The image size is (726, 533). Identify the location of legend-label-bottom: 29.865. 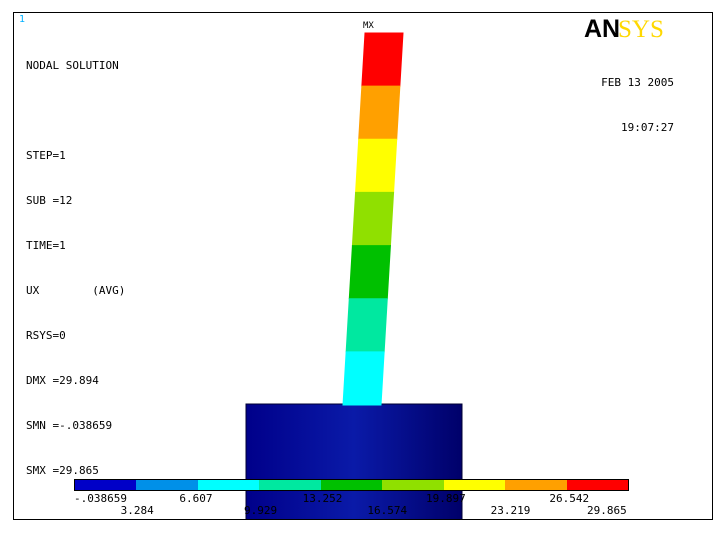
(607, 510).